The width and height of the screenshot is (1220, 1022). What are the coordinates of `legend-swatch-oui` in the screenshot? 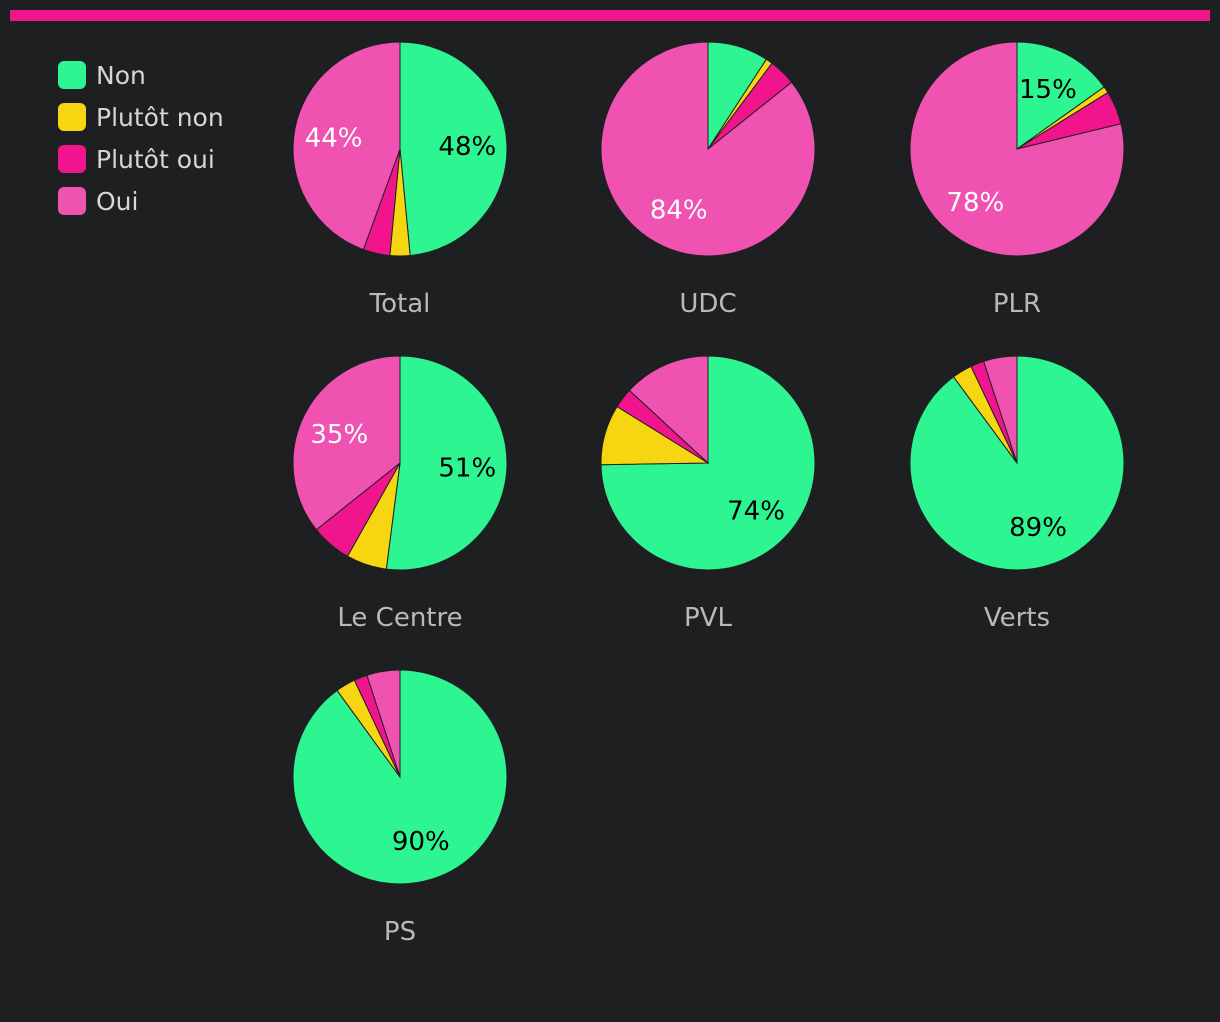 It's located at (72, 201).